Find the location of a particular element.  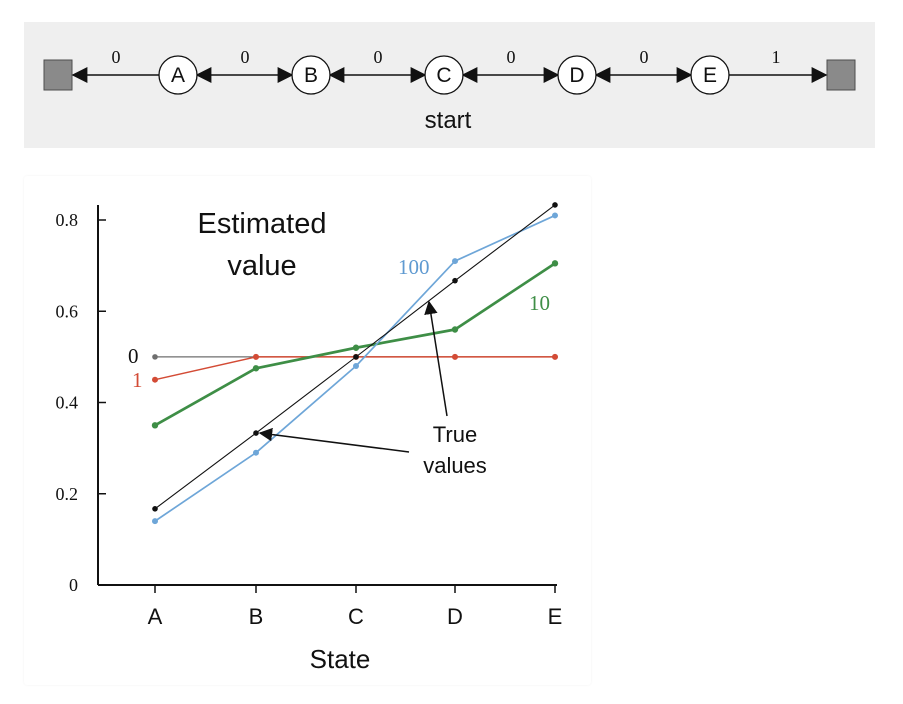

reward-label-1: 0 is located at coordinates (245, 57).